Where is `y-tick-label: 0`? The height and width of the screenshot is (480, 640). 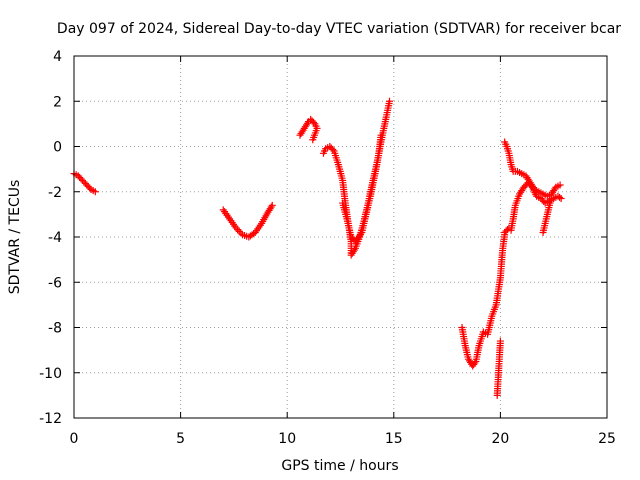
y-tick-label: 0 is located at coordinates (57, 148).